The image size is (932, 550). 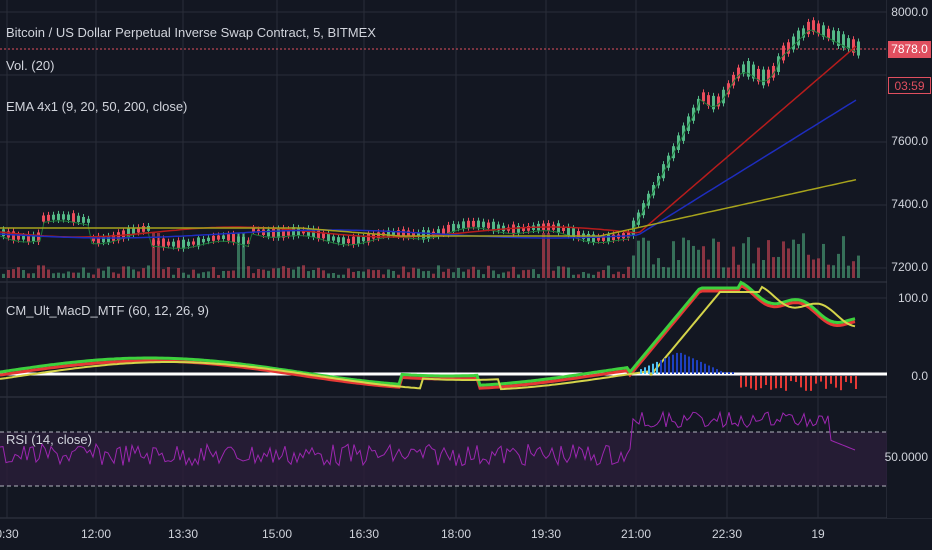 What do you see at coordinates (919, 376) in the screenshot?
I see `macd-tick: 0.0` at bounding box center [919, 376].